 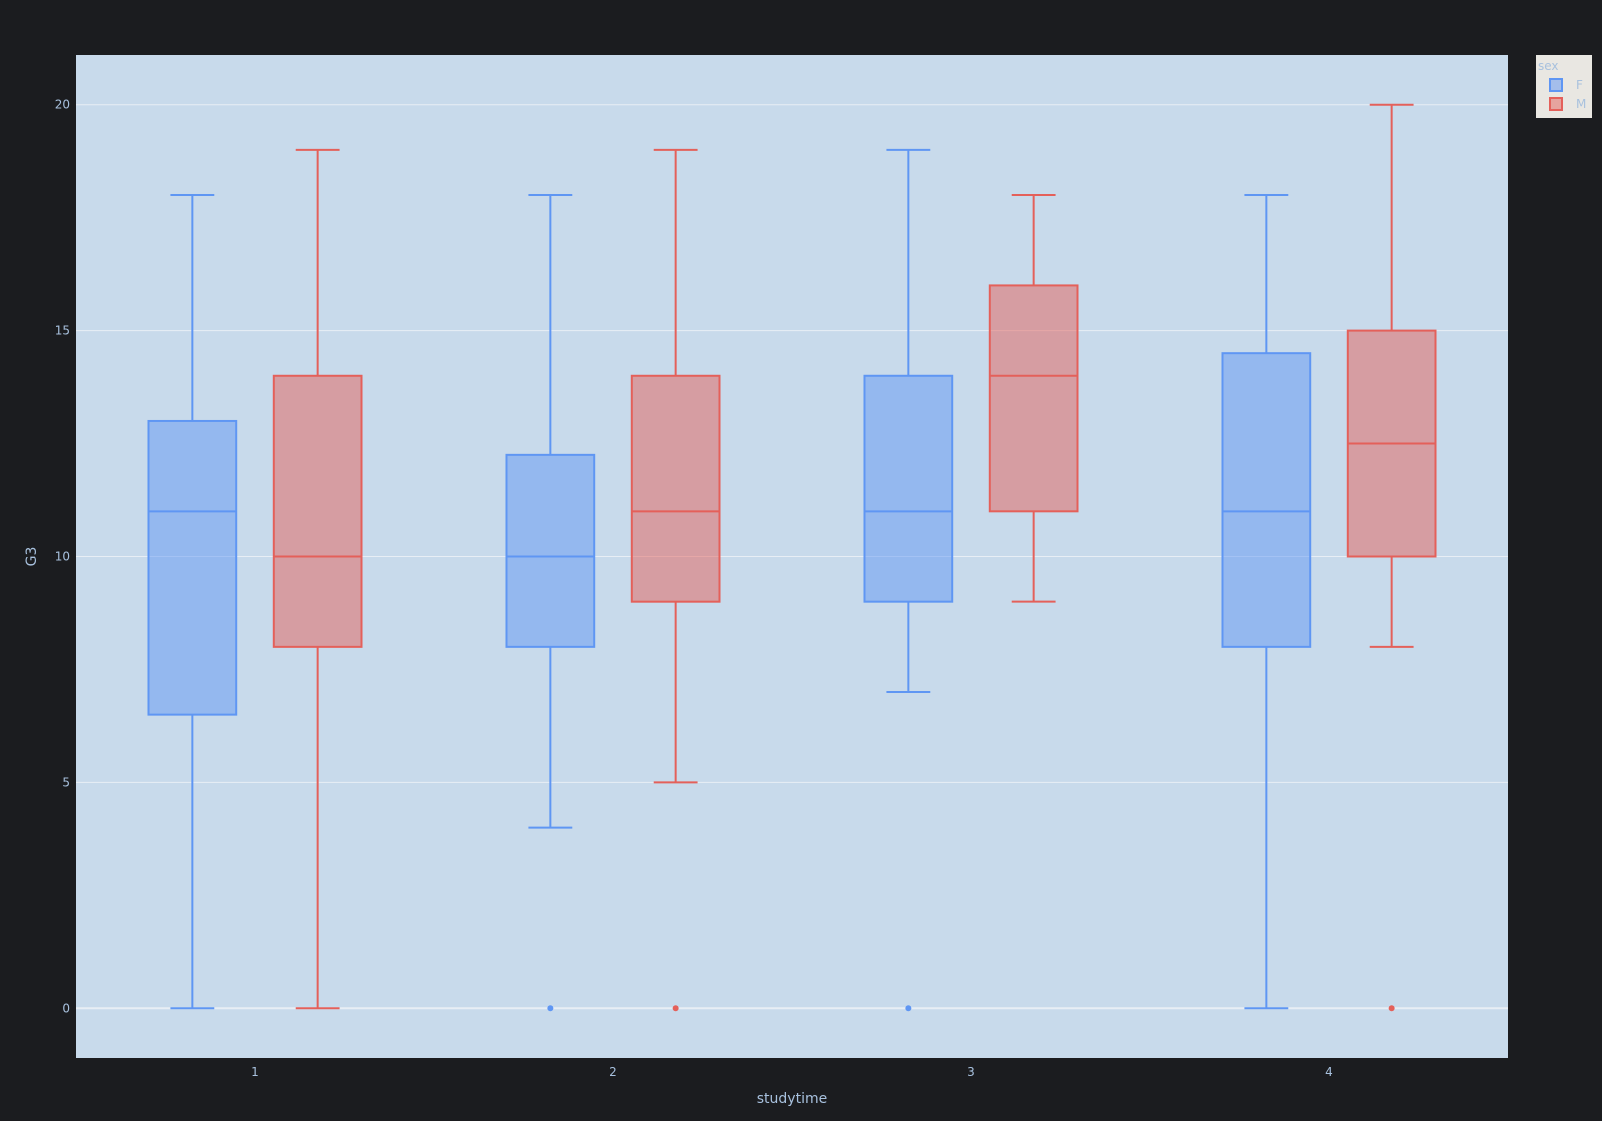 What do you see at coordinates (66, 1008) in the screenshot?
I see `y-tick-label: 0` at bounding box center [66, 1008].